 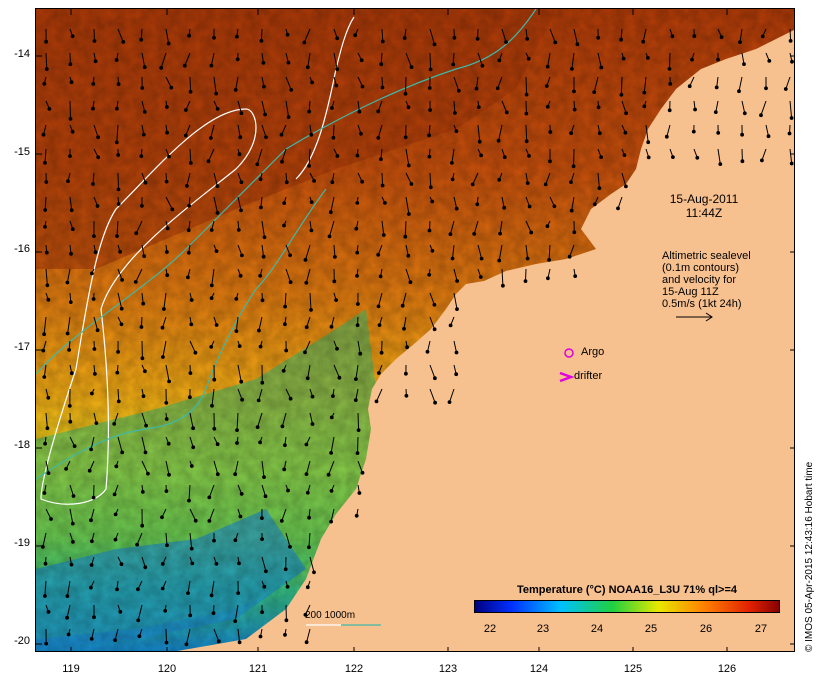 I want to click on lon-label-123: 123, so click(x=448, y=669).